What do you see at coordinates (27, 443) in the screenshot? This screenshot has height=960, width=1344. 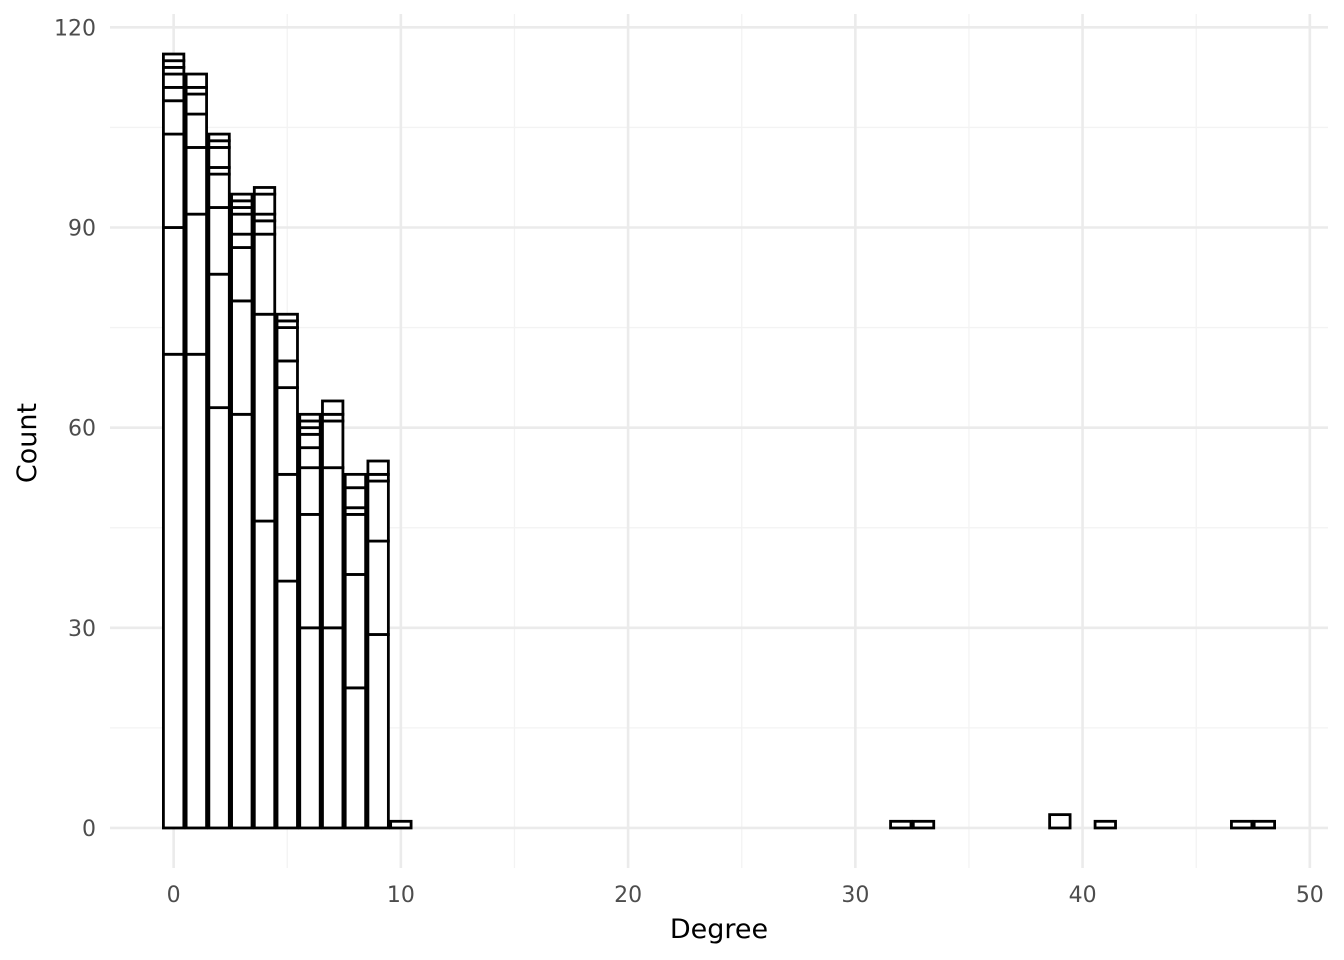 I see `y-axis-title: Count` at bounding box center [27, 443].